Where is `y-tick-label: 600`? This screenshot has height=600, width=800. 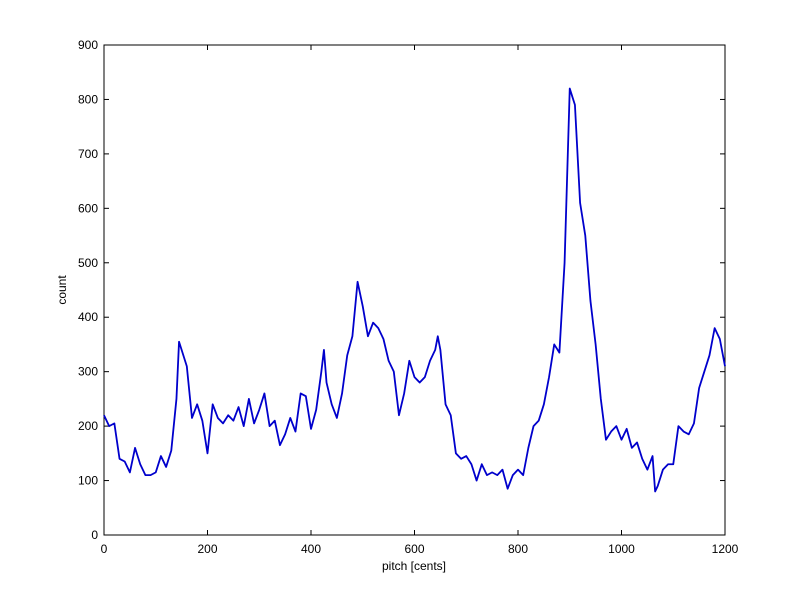 y-tick-label: 600 is located at coordinates (88, 208).